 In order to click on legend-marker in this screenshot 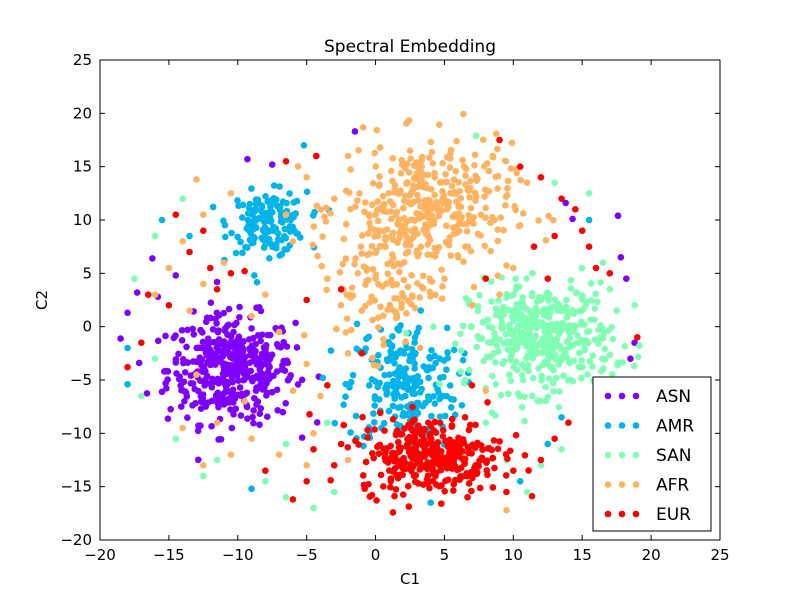, I will do `click(636, 484)`.